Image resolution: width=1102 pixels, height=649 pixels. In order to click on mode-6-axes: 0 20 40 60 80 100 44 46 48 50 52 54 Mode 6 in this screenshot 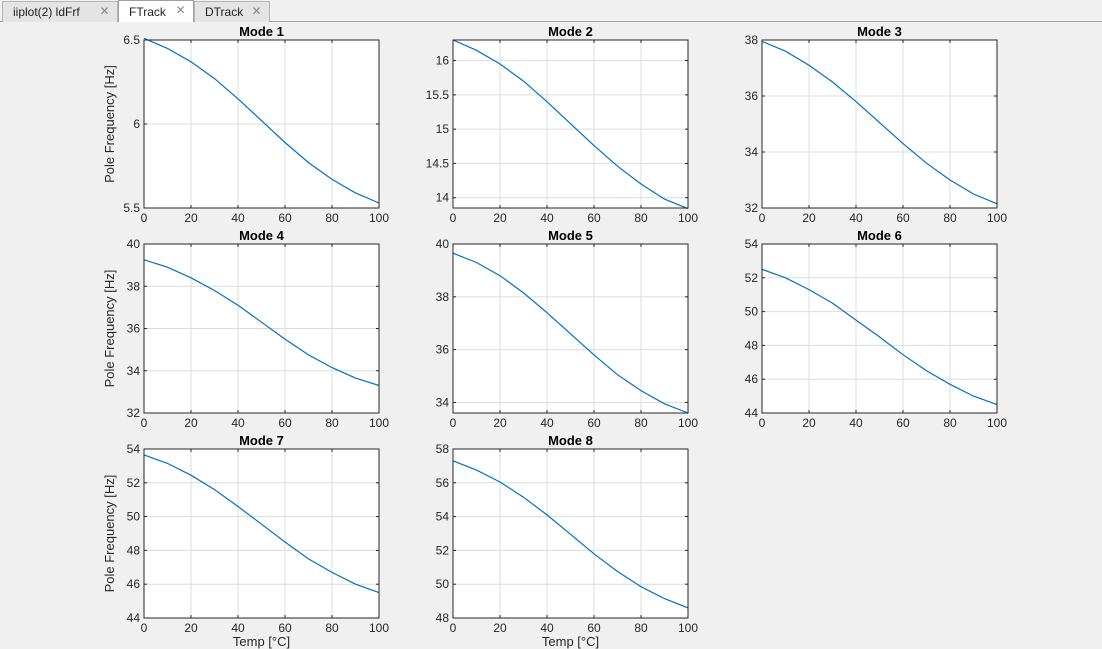, I will do `click(876, 329)`.